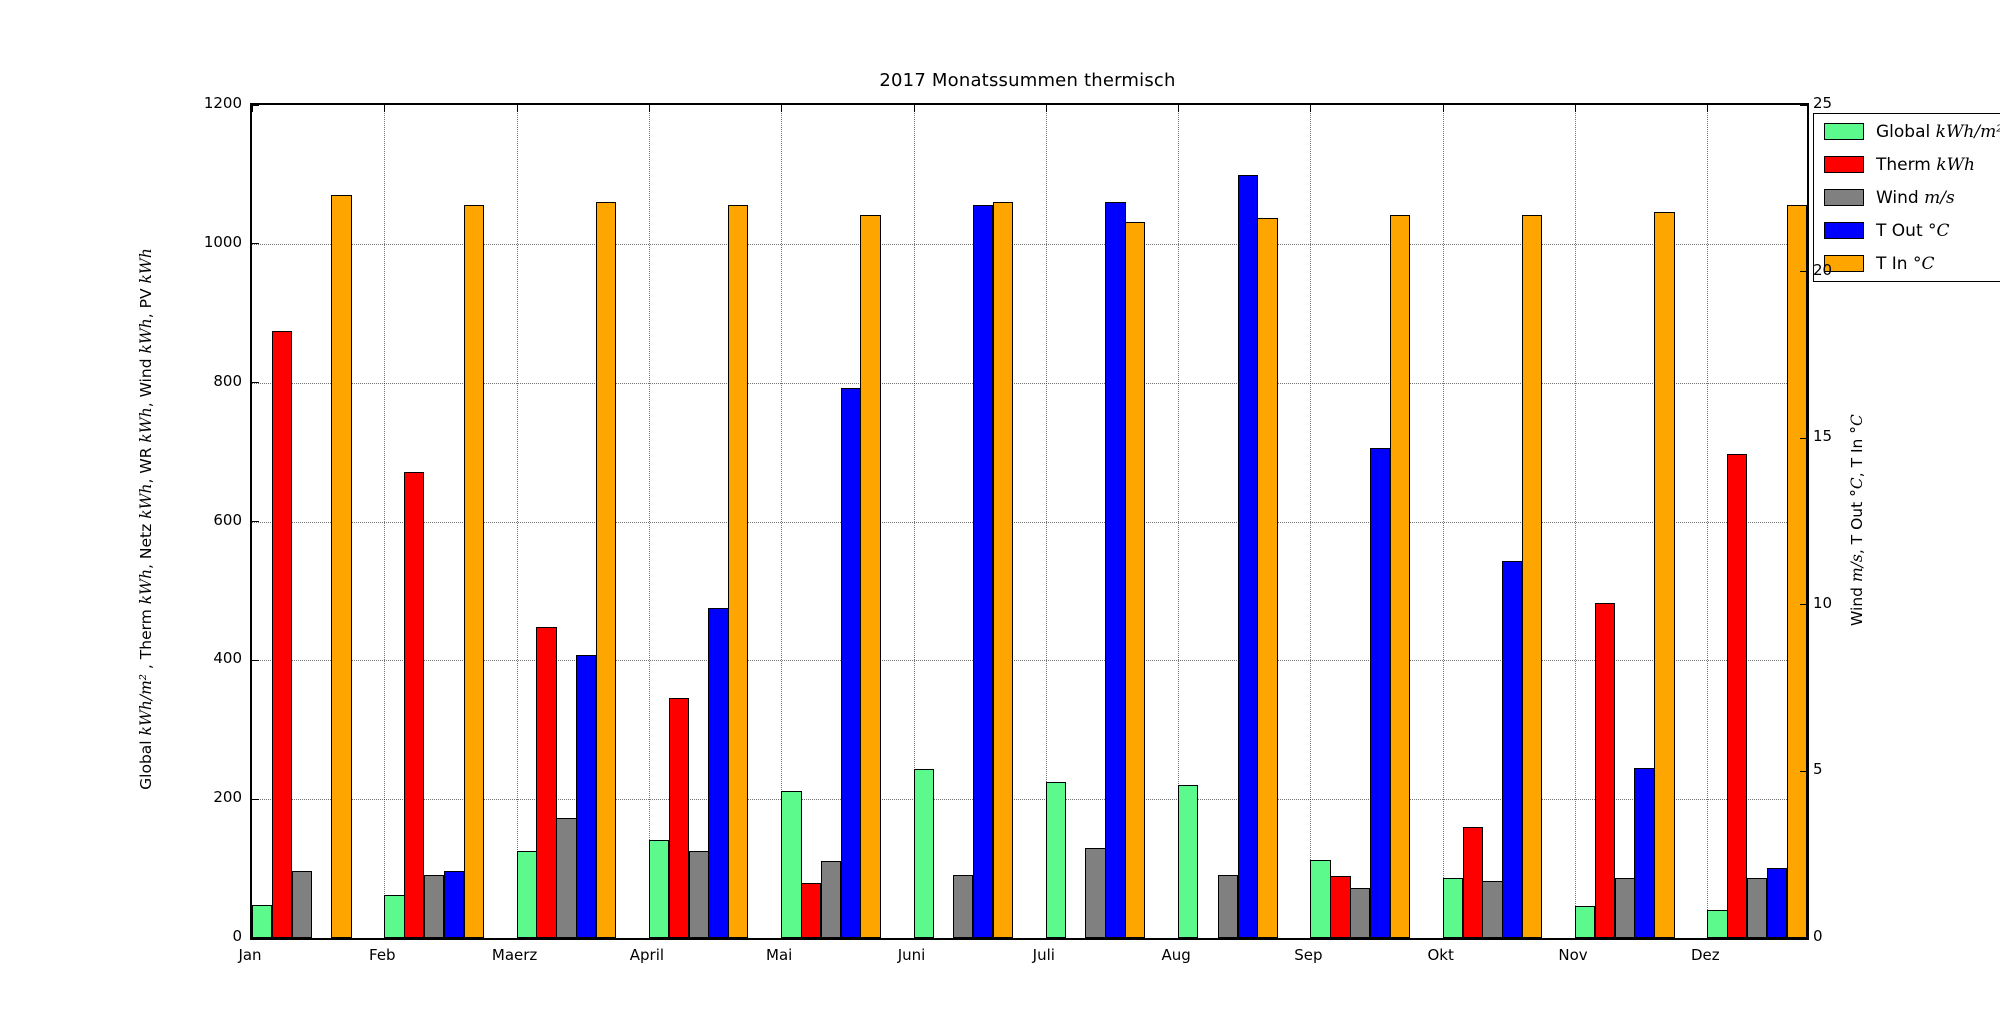  Describe the element at coordinates (1624, 908) in the screenshot. I see `bar-wind-nov` at that location.